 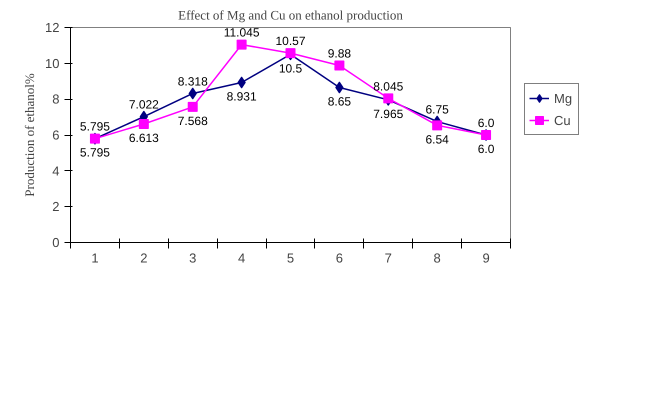 I want to click on x-tick-label: 3, so click(x=192, y=258).